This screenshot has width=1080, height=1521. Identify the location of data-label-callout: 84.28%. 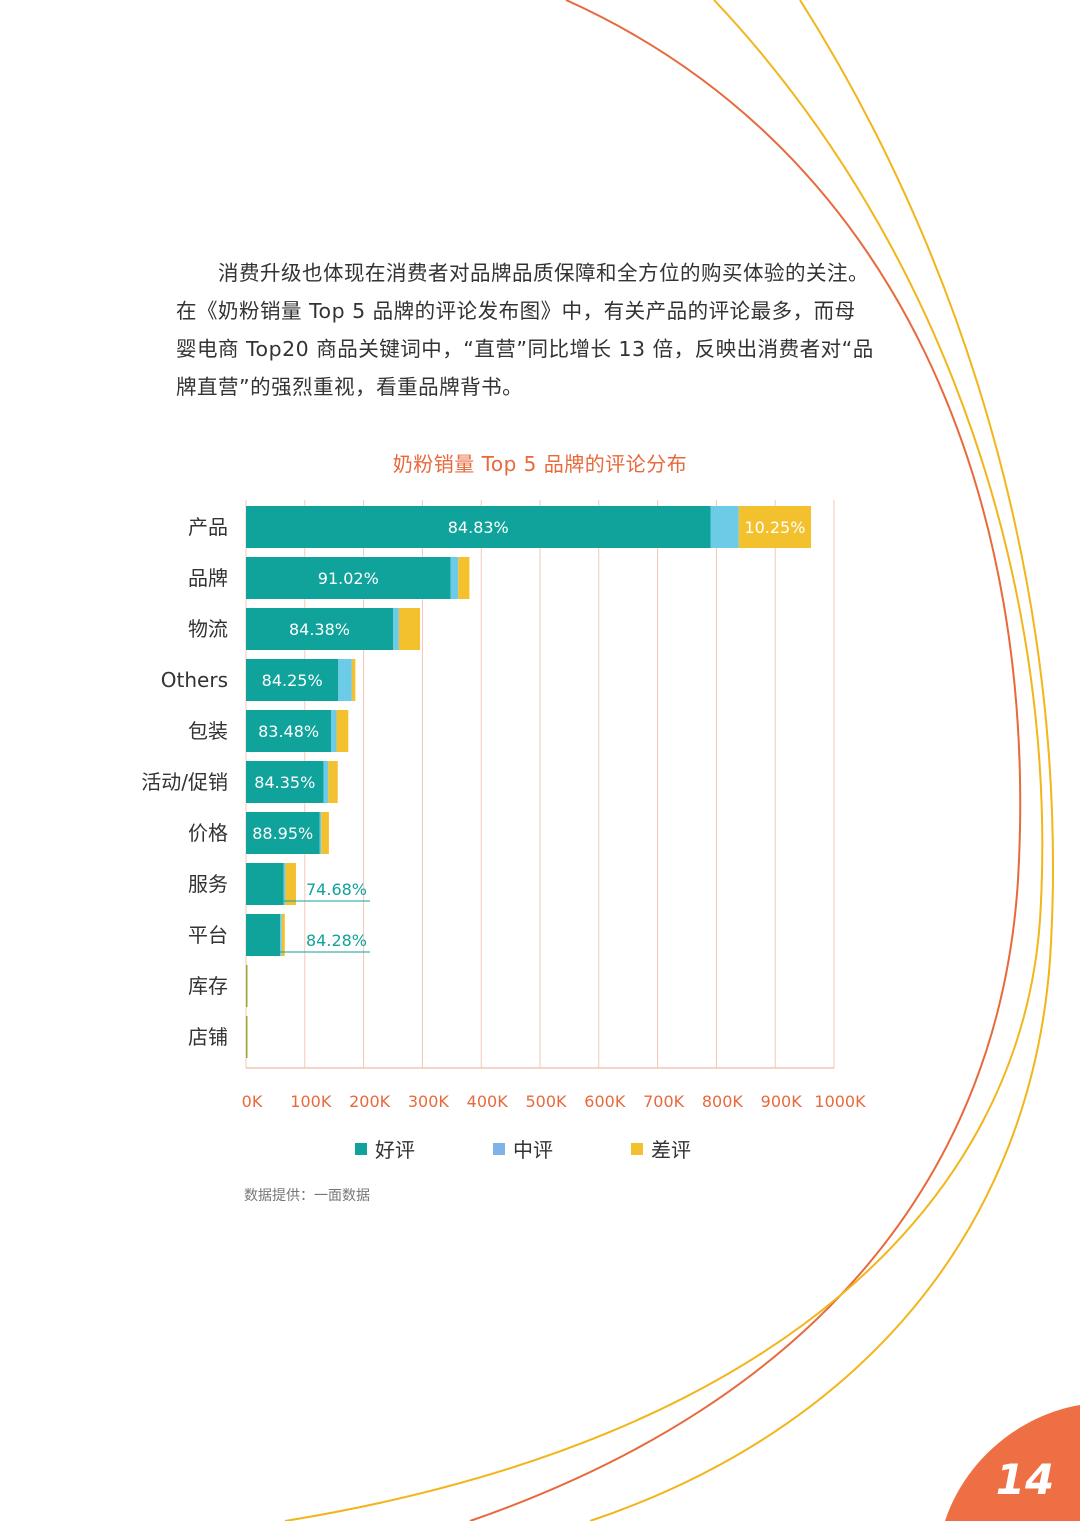
(336, 940).